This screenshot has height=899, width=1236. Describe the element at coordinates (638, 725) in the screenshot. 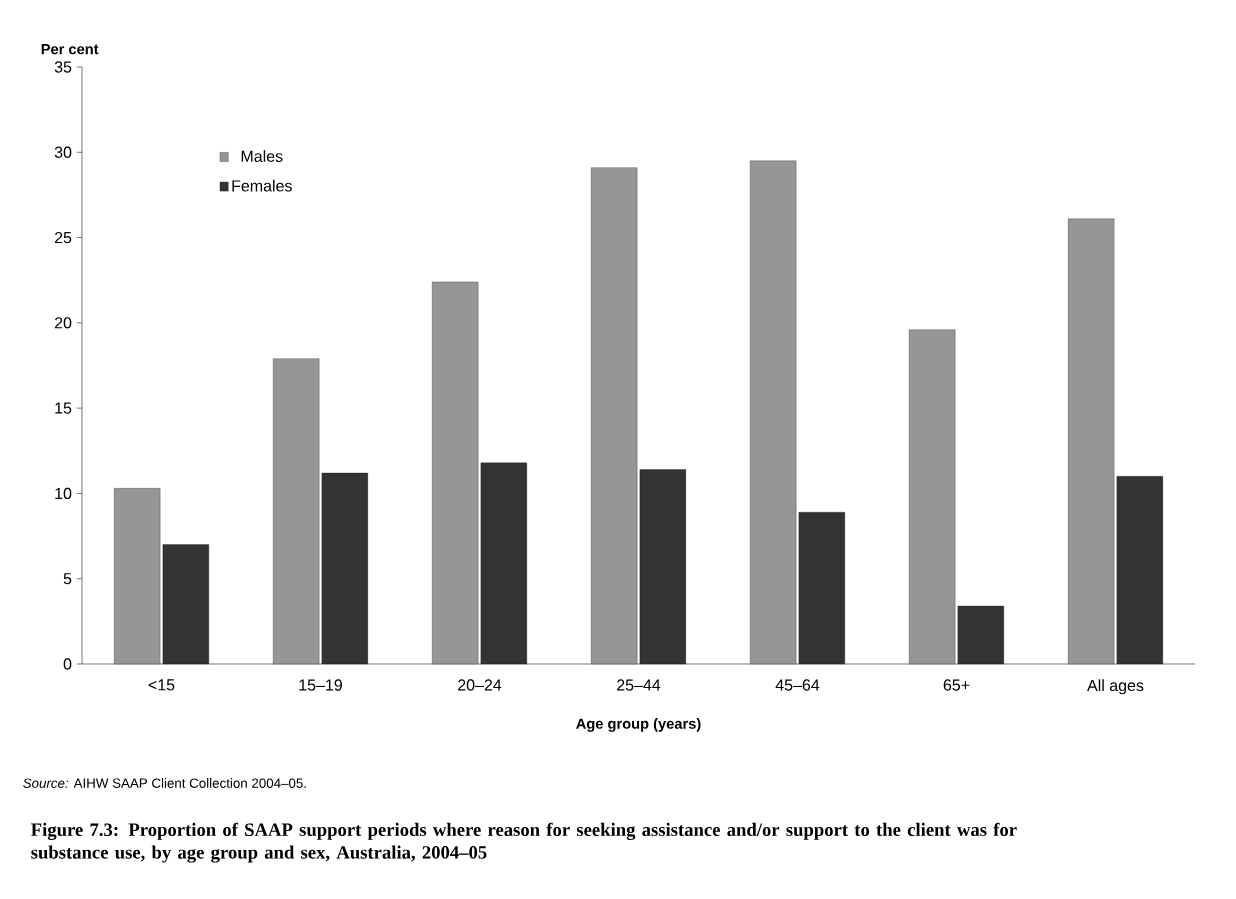

I see `x-axis-title: Age group (years)` at that location.